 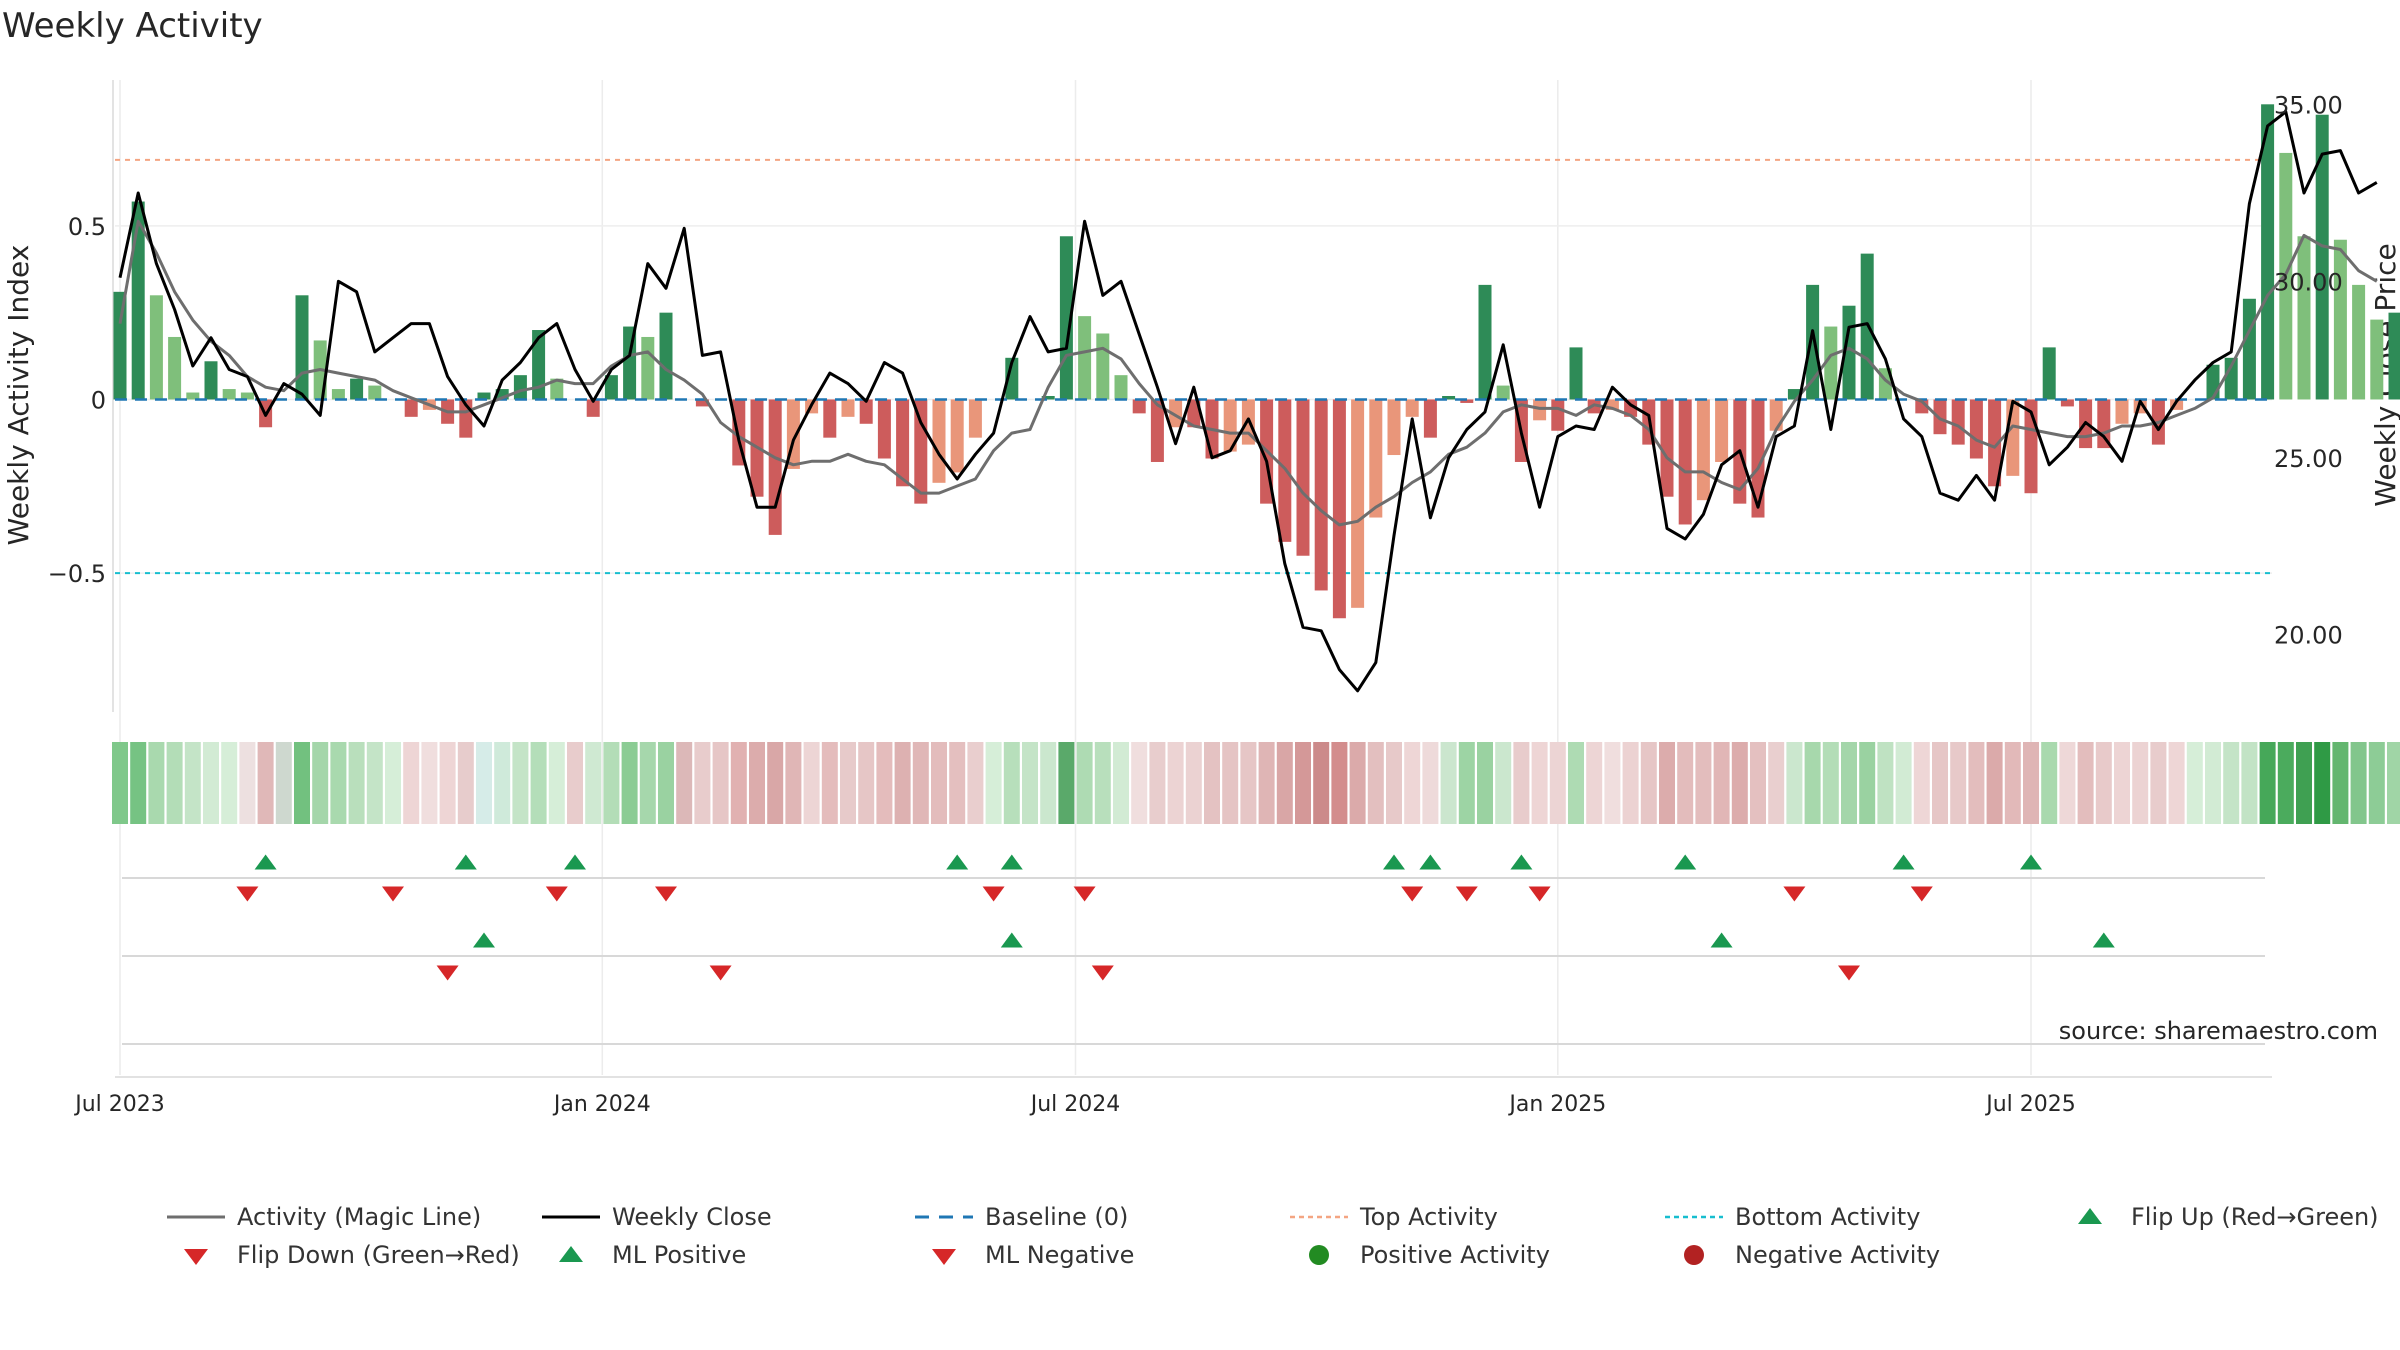 I want to click on y2-tick-label: 30.00, so click(x=2308, y=282).